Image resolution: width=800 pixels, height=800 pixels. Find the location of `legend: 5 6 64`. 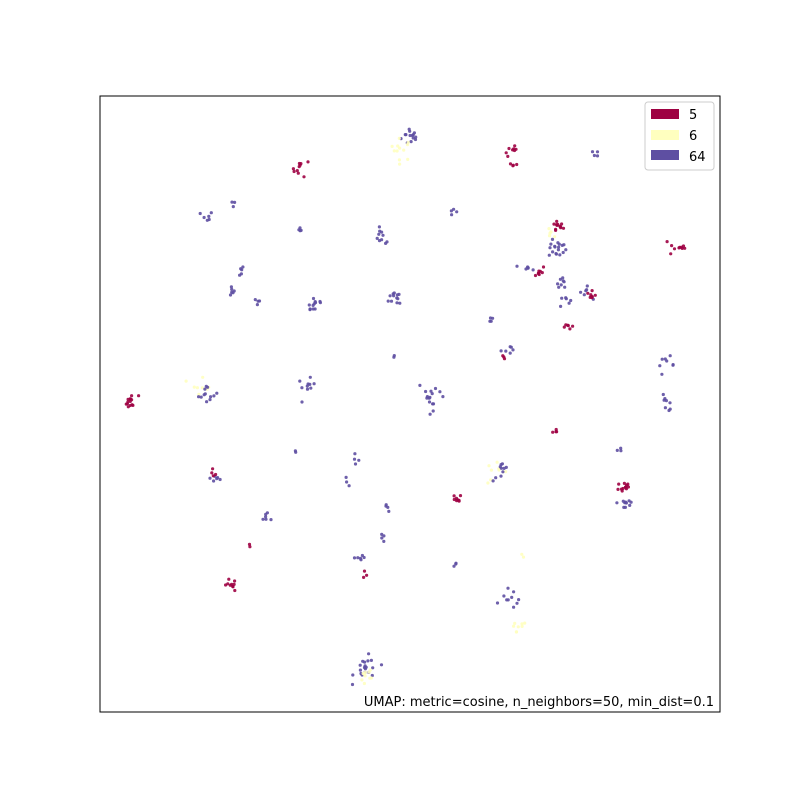

legend: 5 6 64 is located at coordinates (679, 136).